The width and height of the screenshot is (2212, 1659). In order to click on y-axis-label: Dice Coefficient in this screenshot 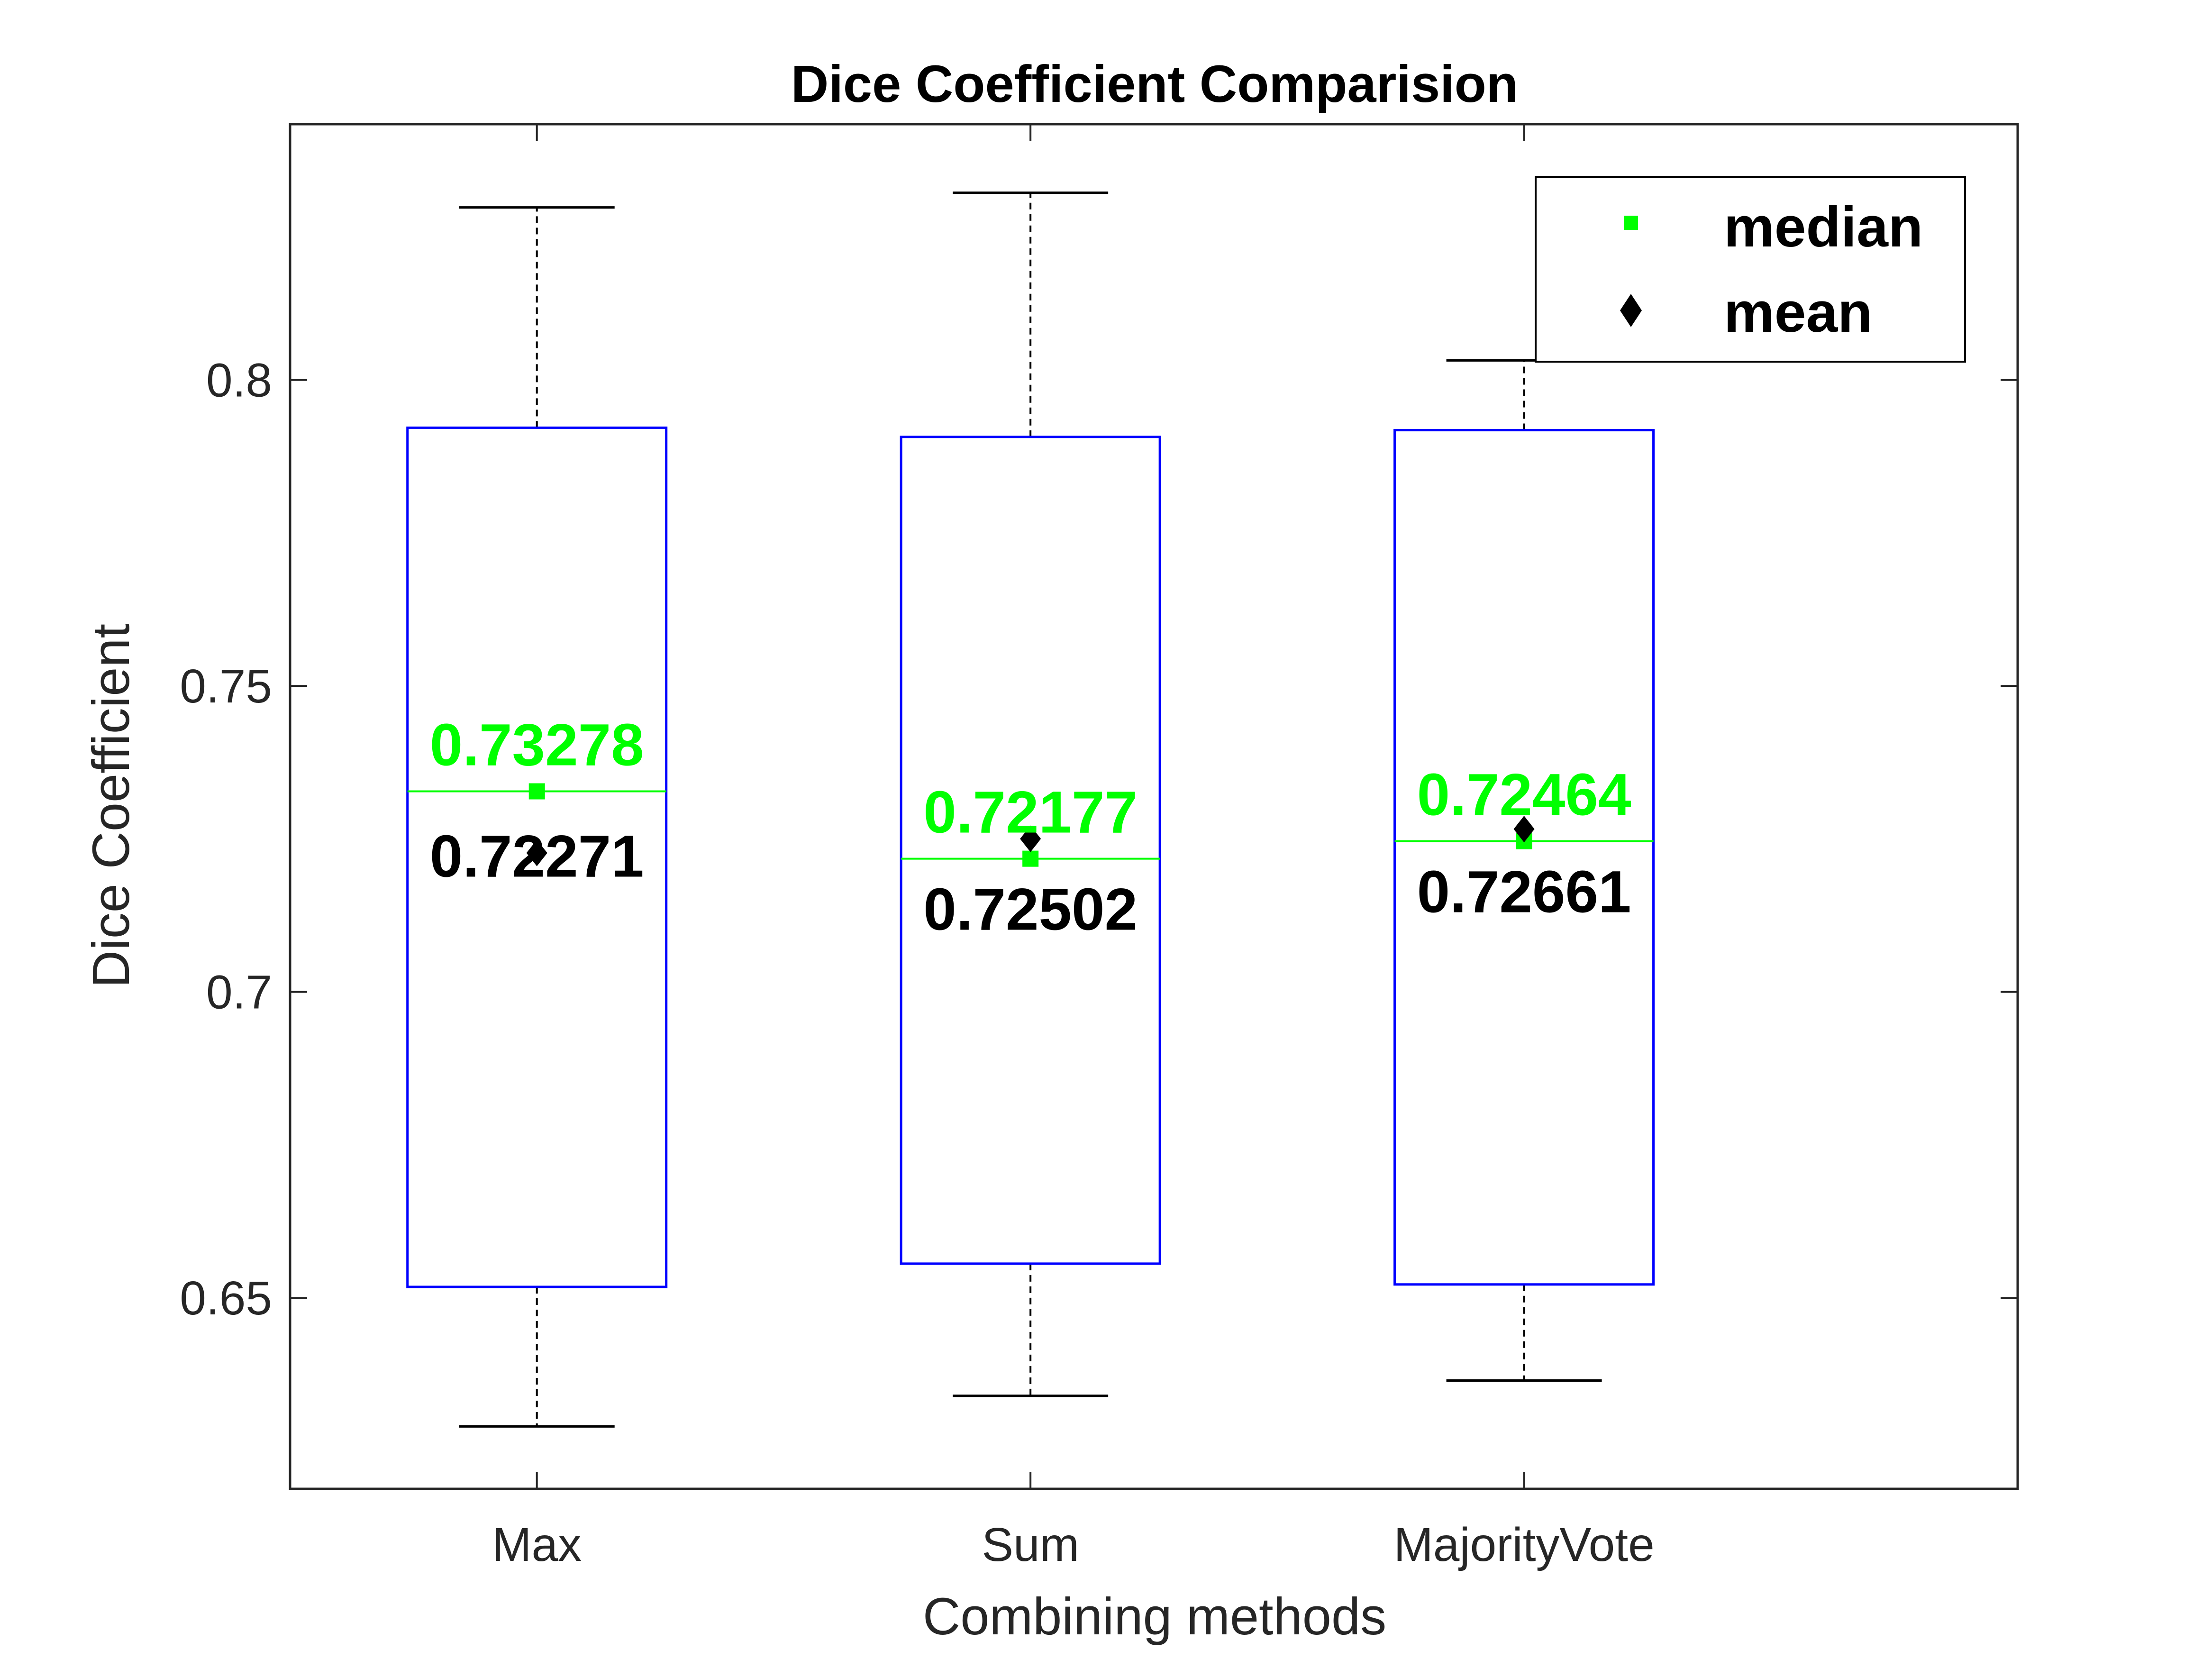, I will do `click(111, 806)`.